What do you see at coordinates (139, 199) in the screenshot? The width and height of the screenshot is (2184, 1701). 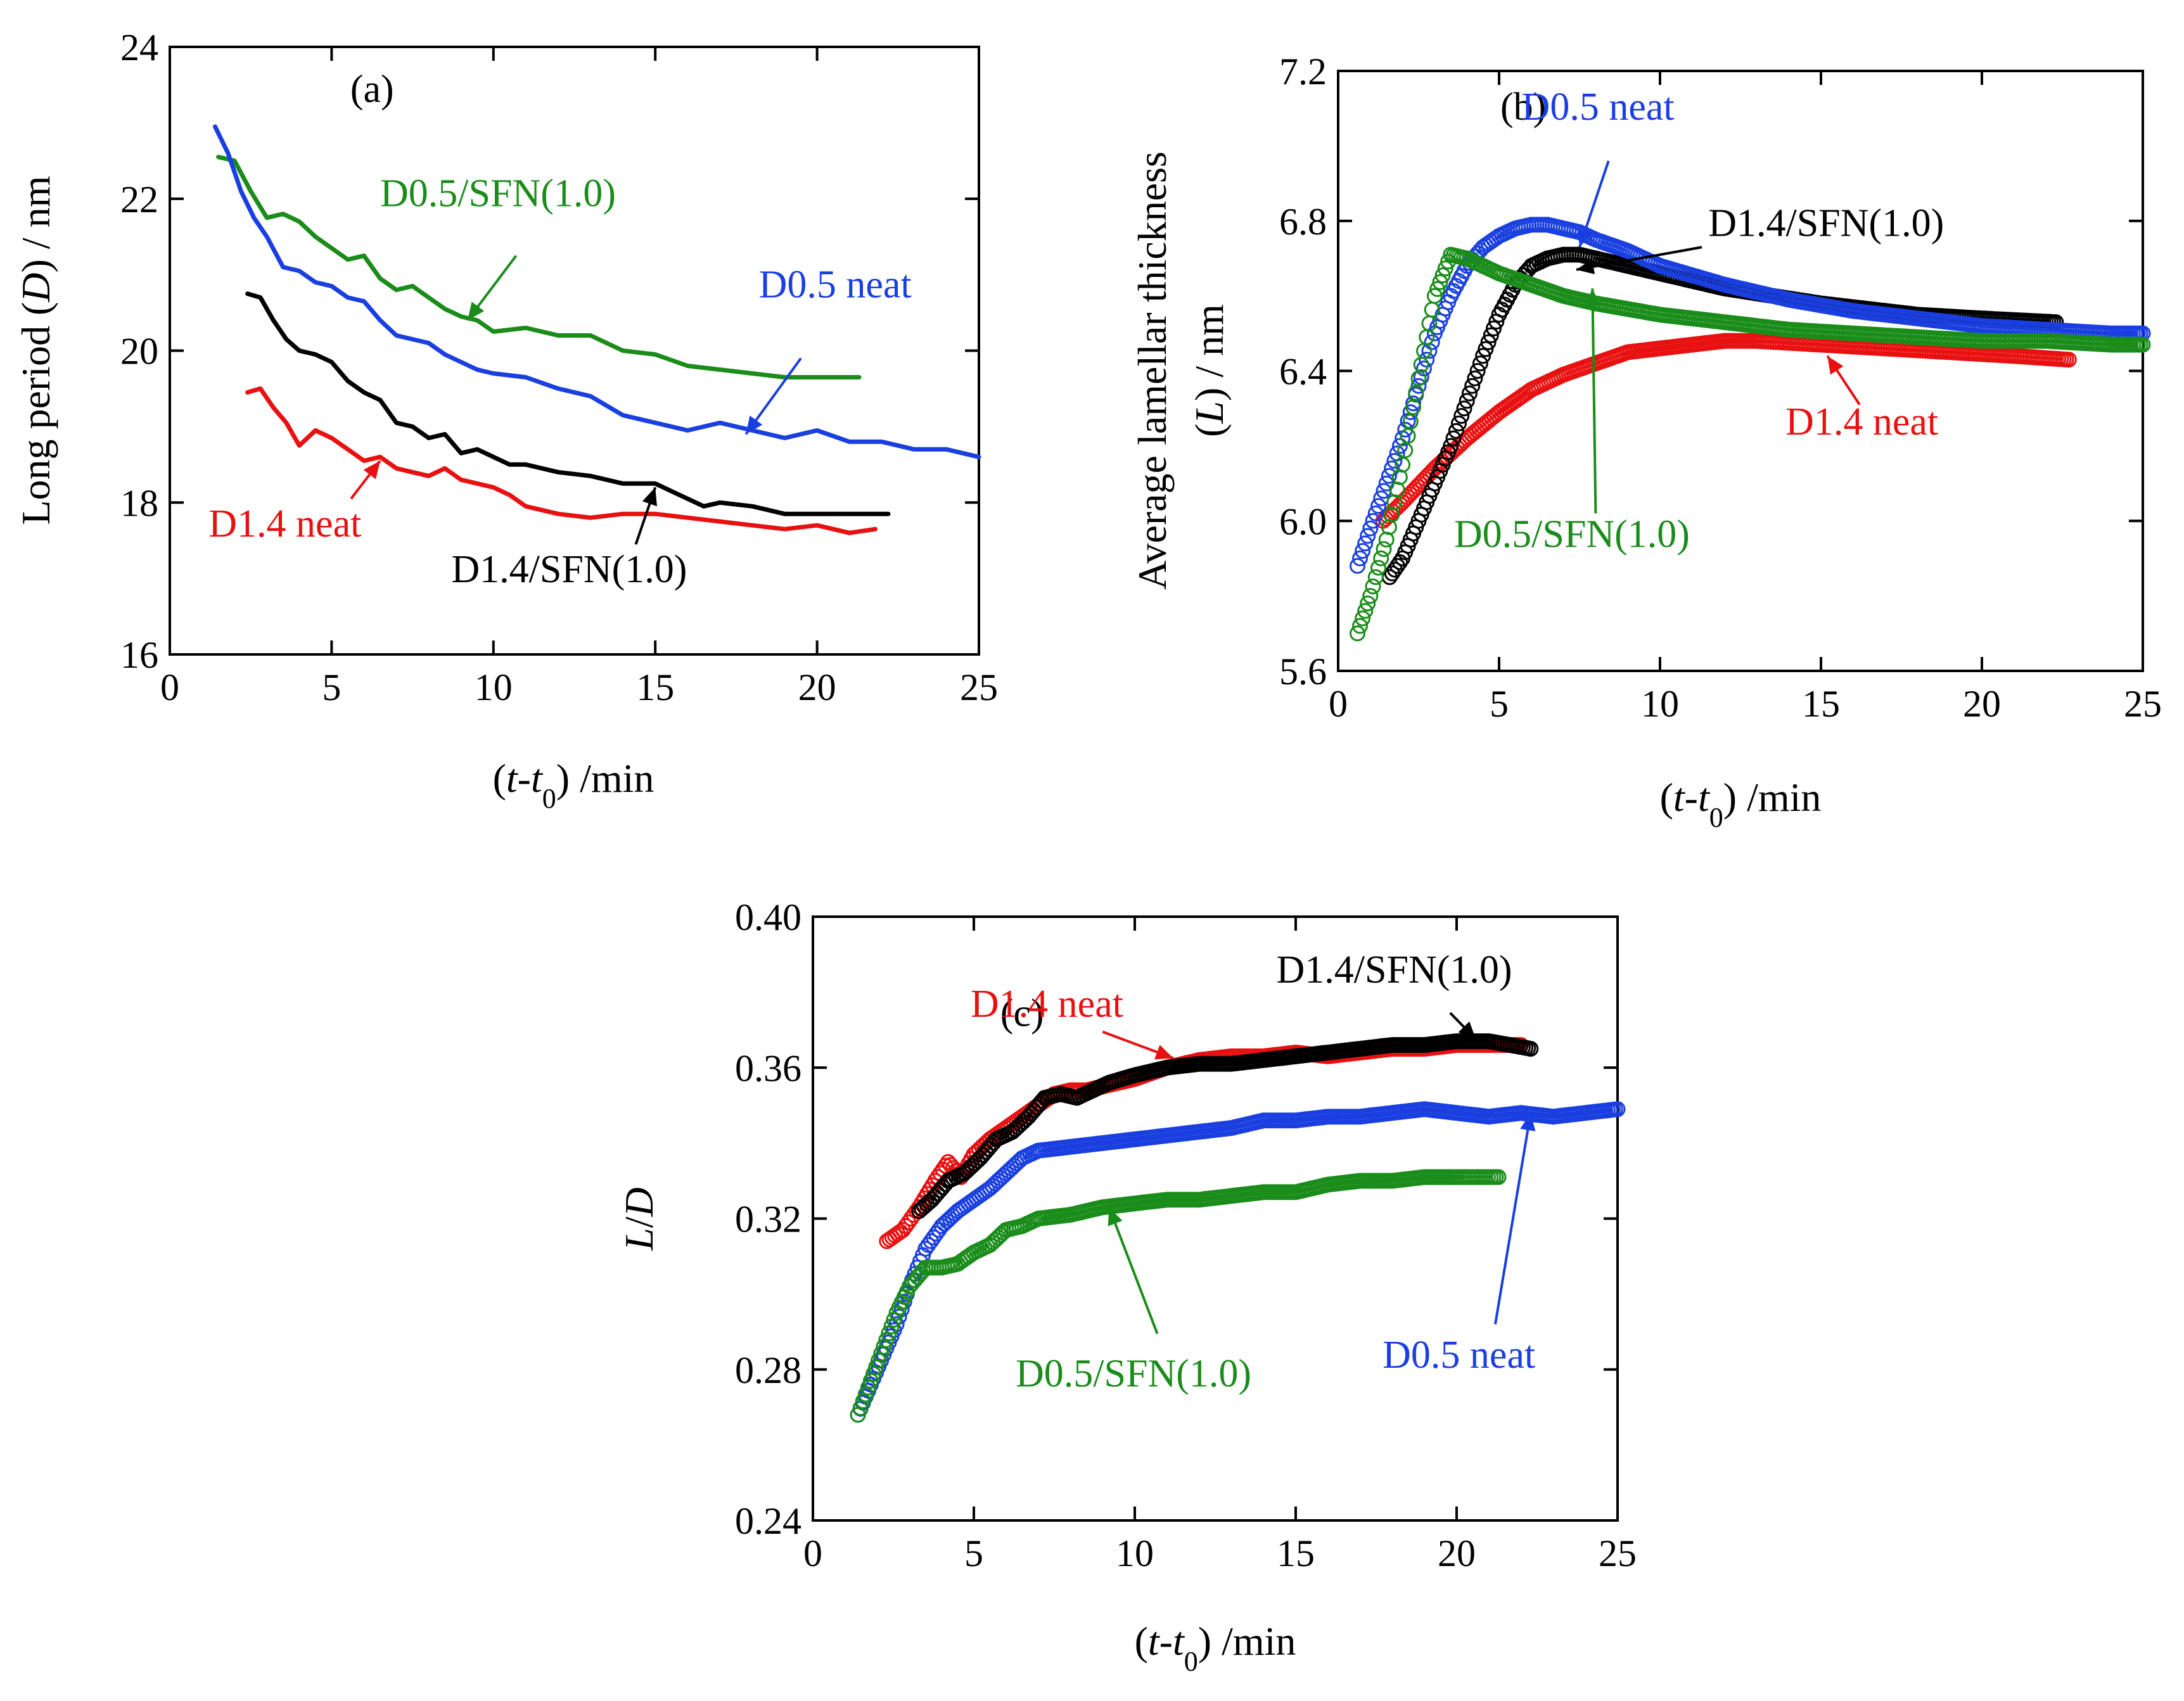 I see `y-tick-label: 22` at bounding box center [139, 199].